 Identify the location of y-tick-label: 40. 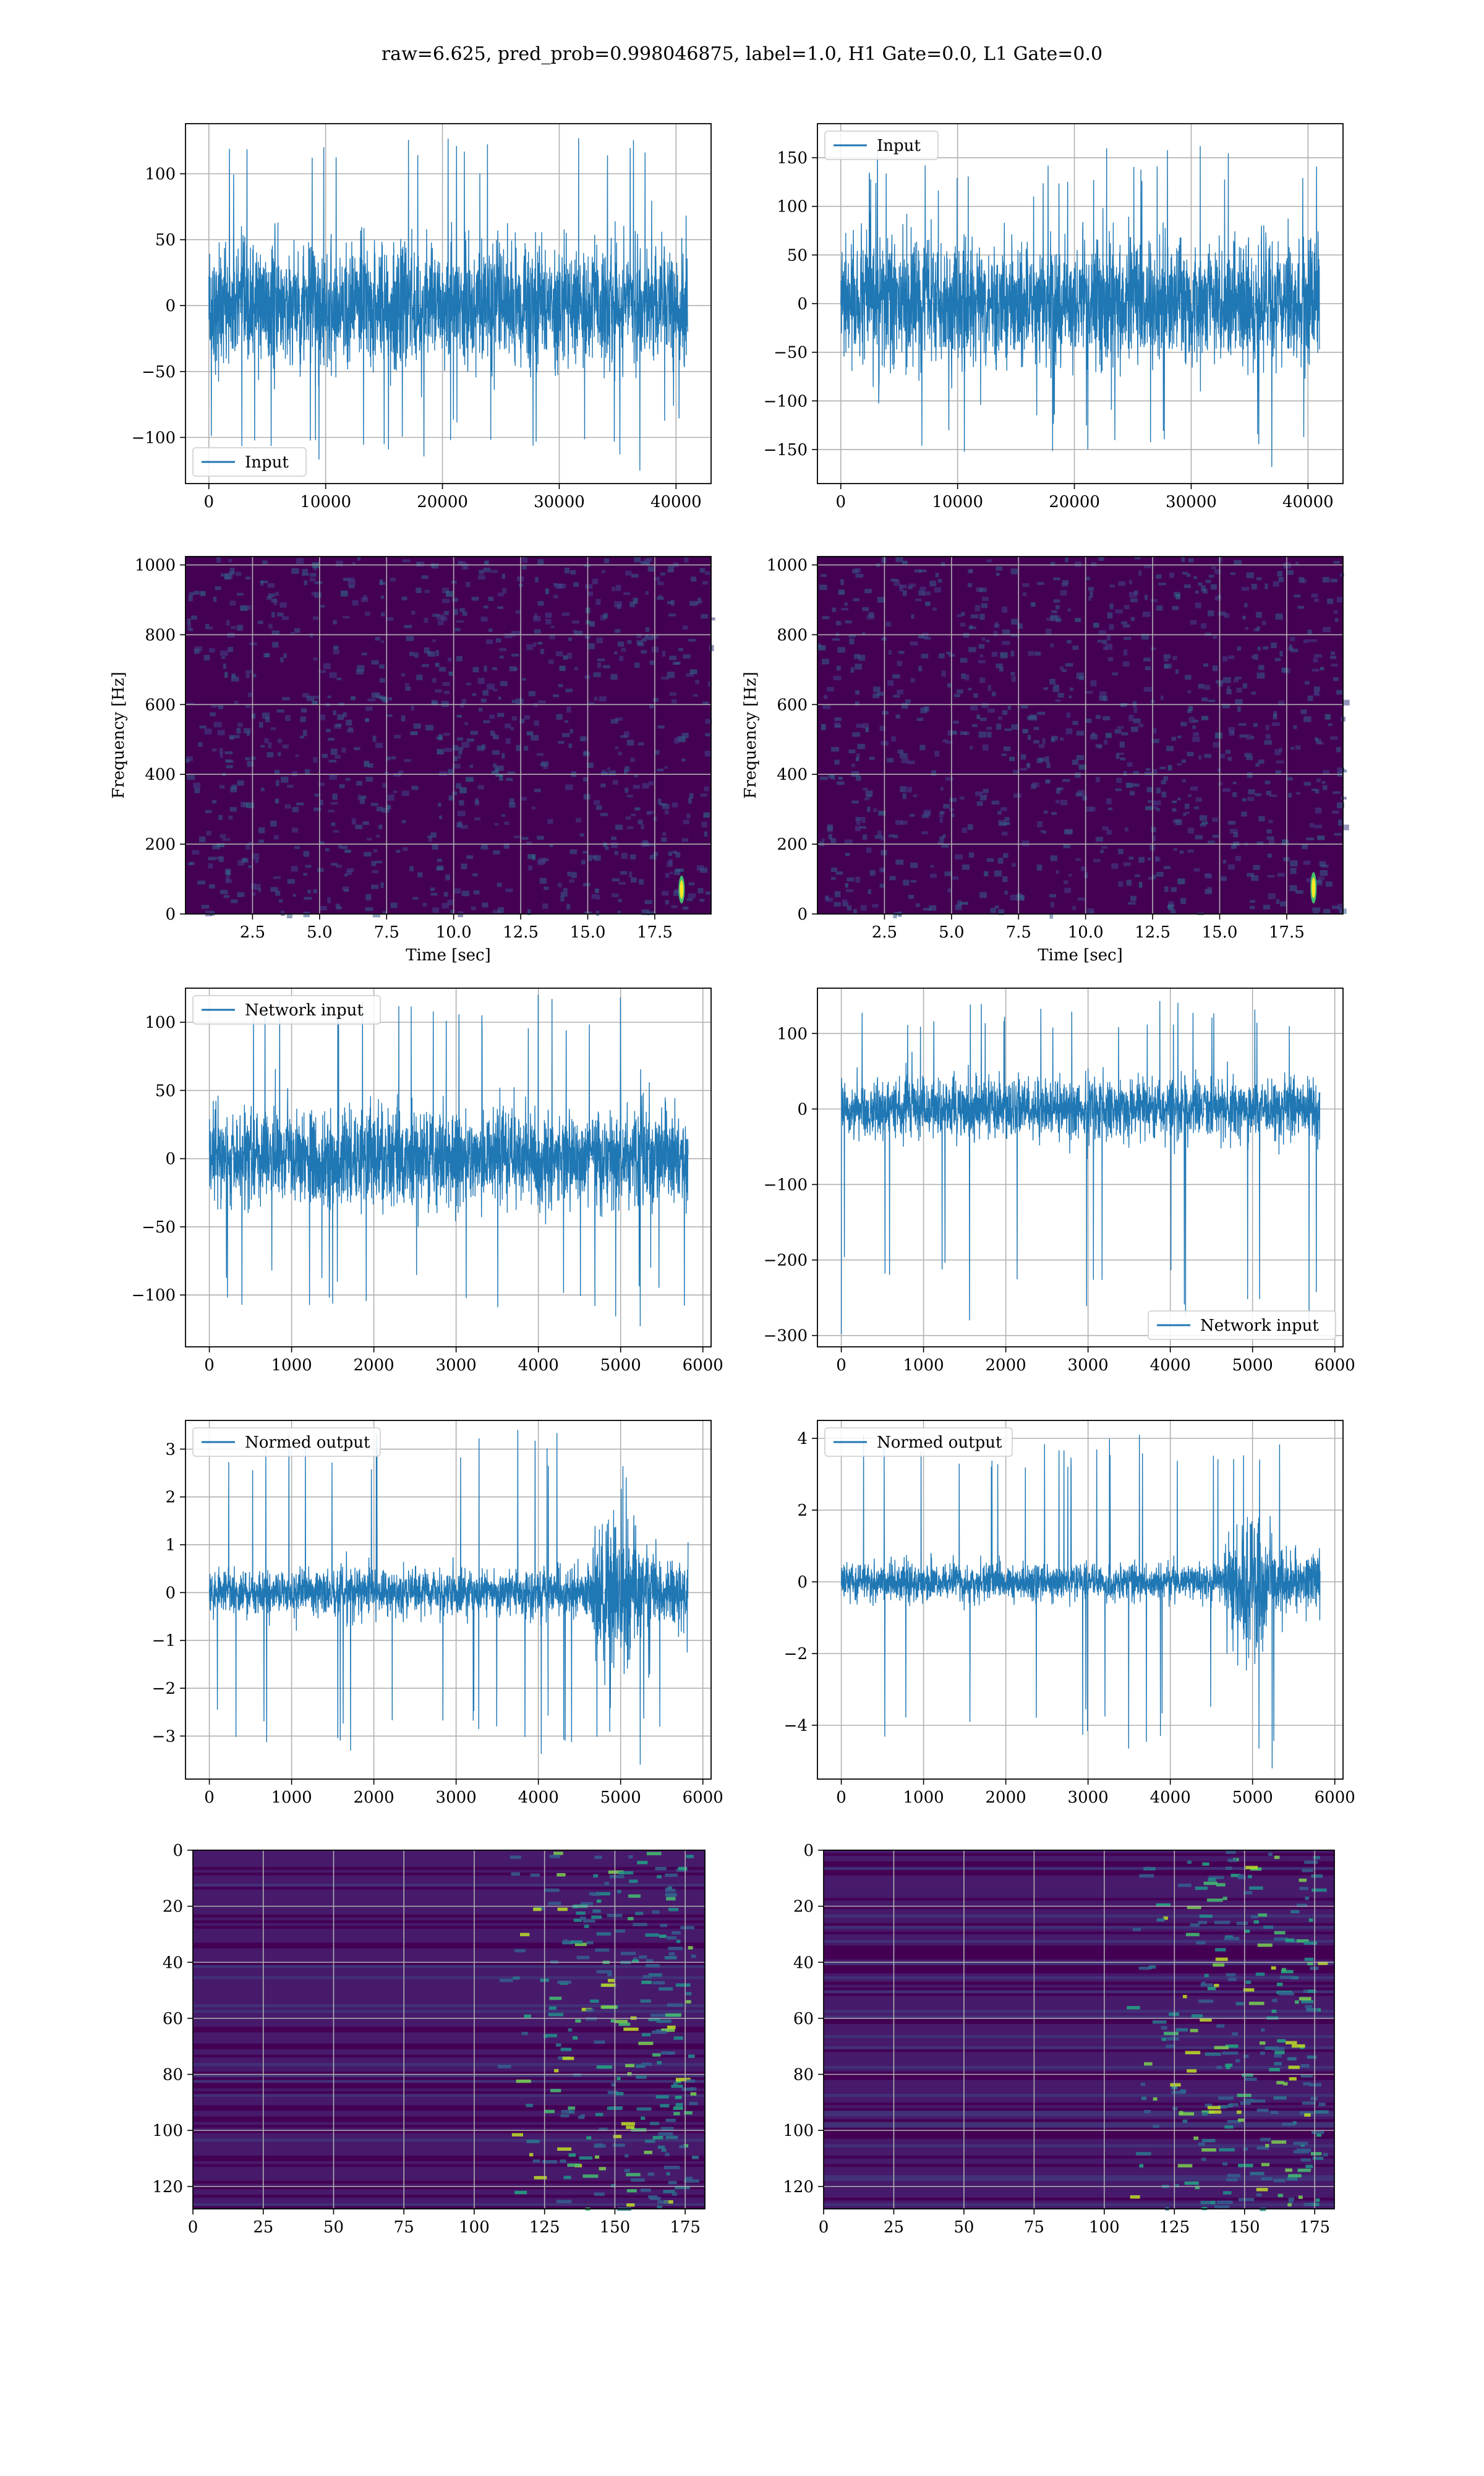
(173, 1962).